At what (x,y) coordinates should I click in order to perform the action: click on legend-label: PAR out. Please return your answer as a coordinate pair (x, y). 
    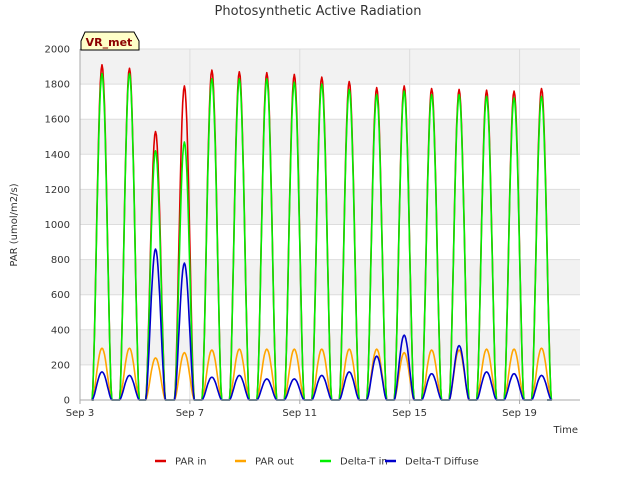
    Looking at the image, I should click on (274, 462).